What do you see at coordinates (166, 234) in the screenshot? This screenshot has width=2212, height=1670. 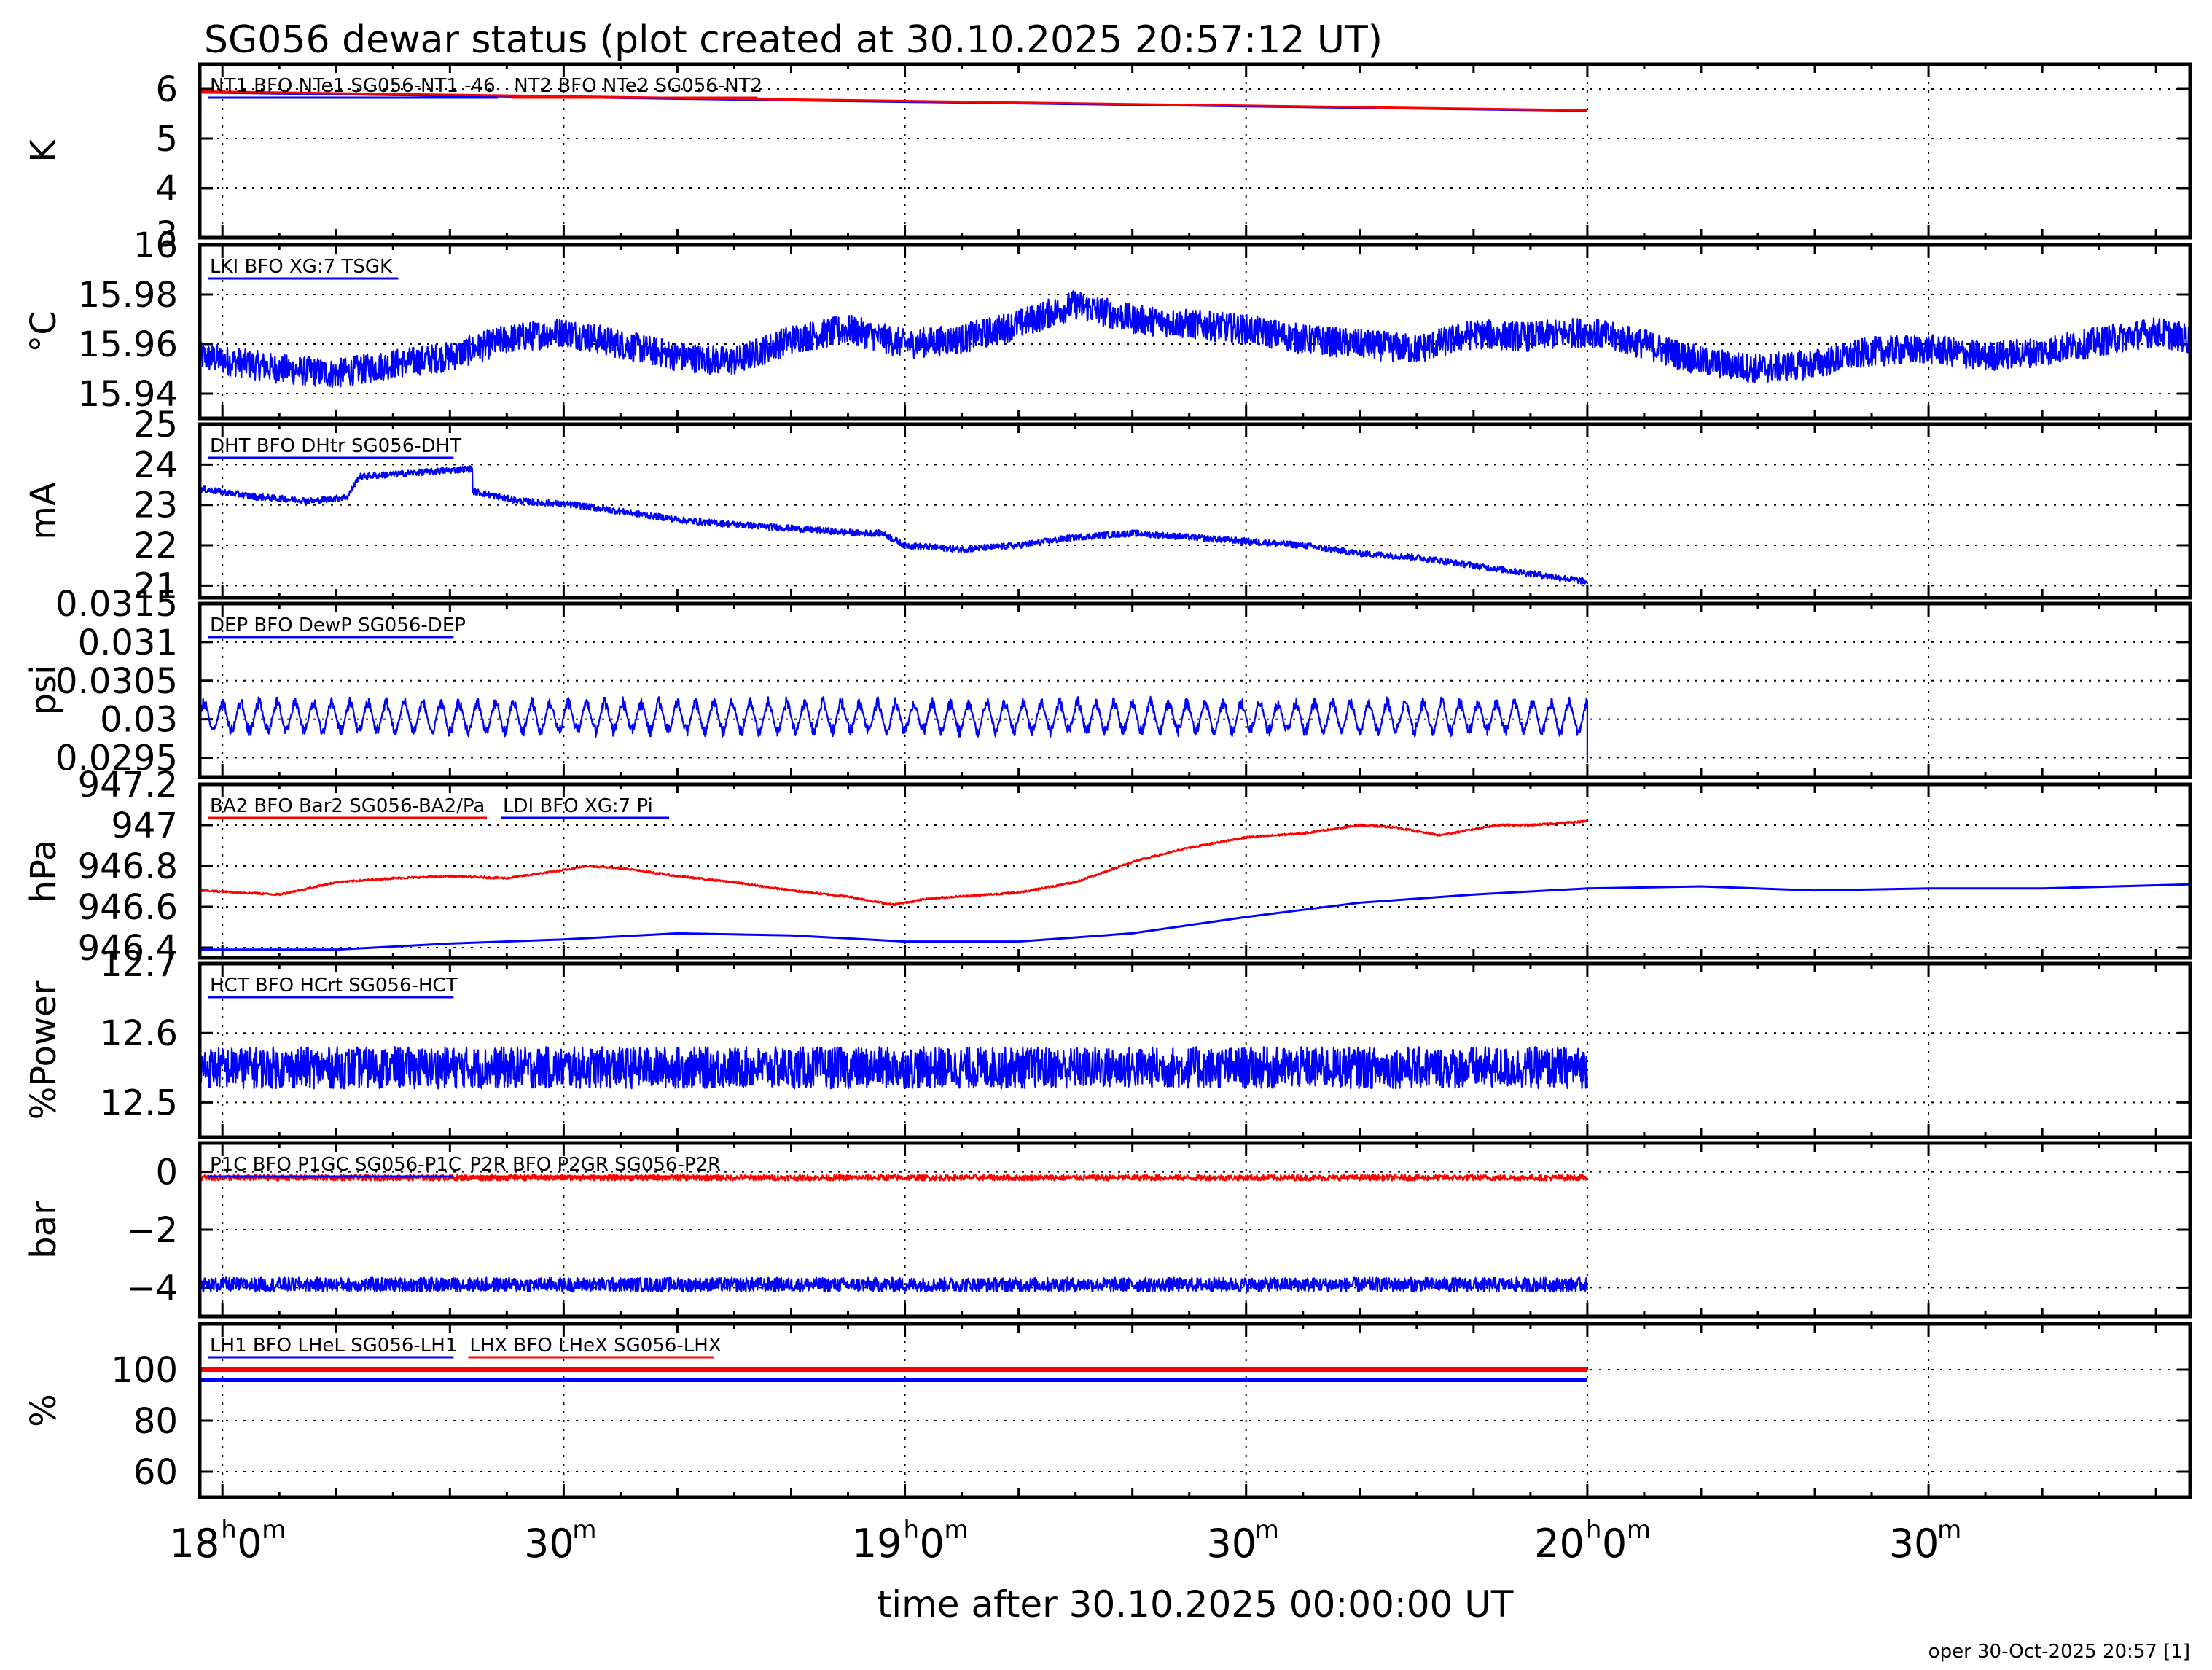 I see `y-tick-label: 3` at bounding box center [166, 234].